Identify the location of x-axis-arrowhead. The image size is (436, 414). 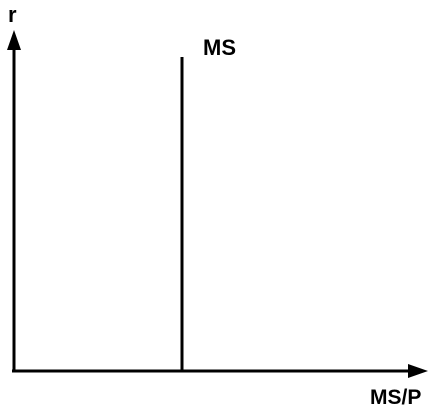
(418, 371).